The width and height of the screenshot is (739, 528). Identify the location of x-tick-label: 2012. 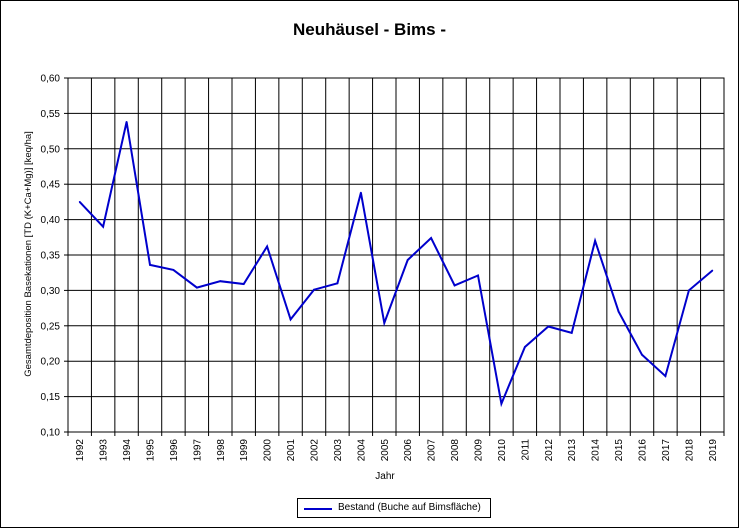
(549, 450).